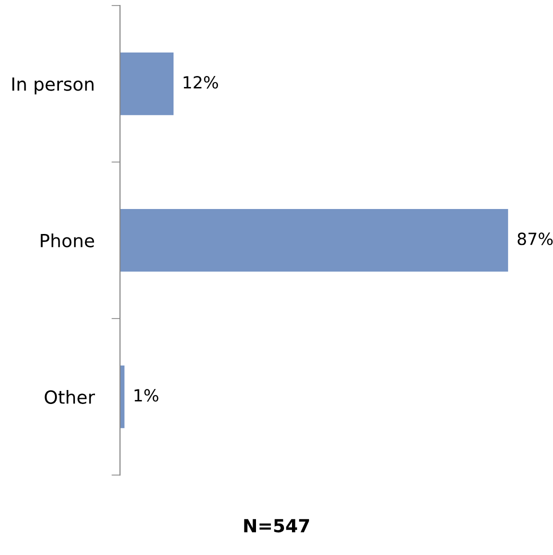  Describe the element at coordinates (69, 397) in the screenshot. I see `y-tick-label: Other` at that location.